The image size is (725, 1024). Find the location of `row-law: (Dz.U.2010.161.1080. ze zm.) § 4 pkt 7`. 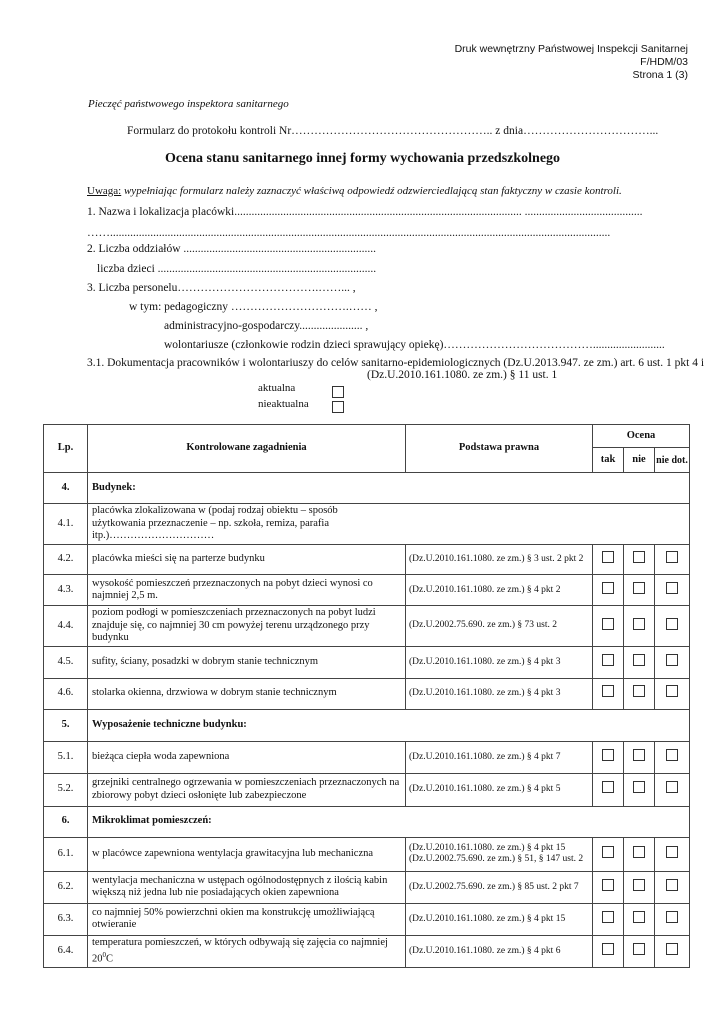

row-law: (Dz.U.2010.161.1080. ze zm.) § 4 pkt 7 is located at coordinates (499, 757).